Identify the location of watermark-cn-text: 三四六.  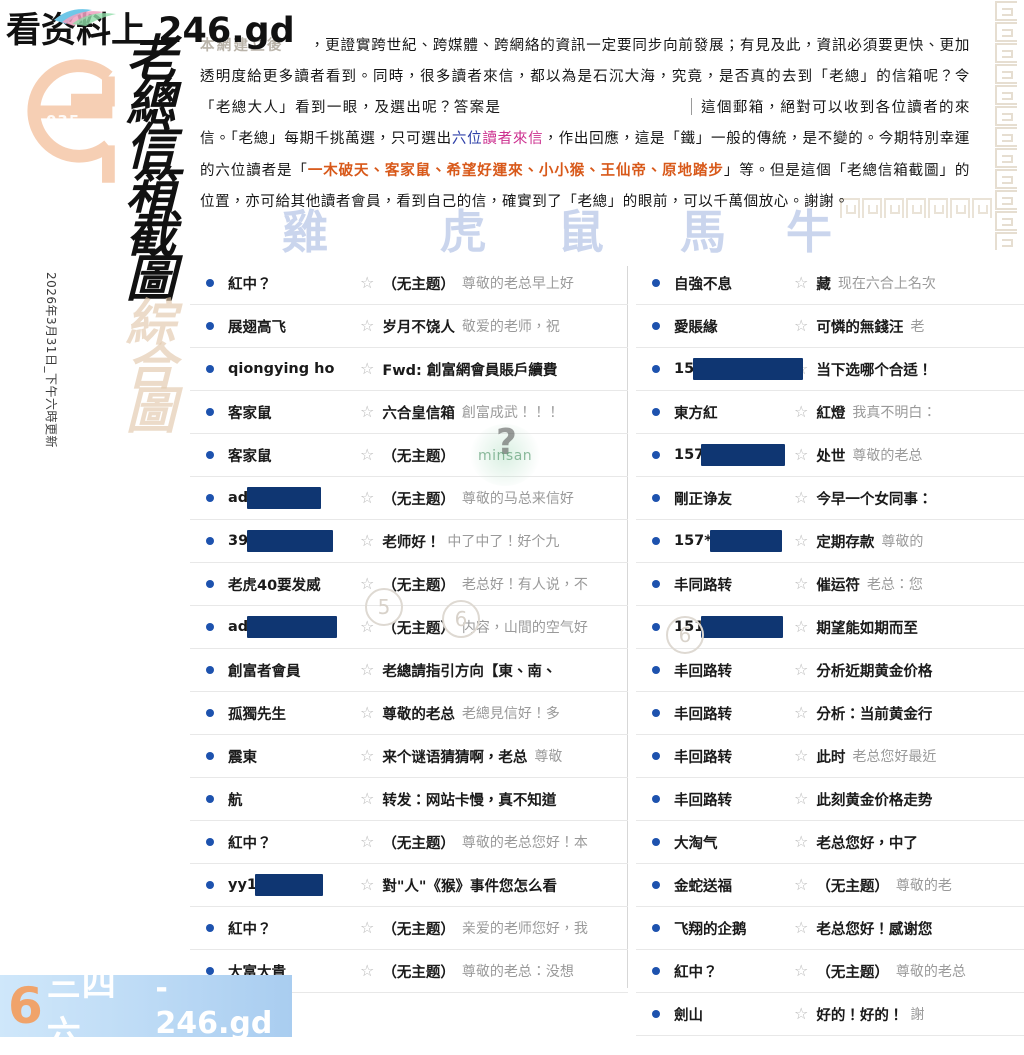
(81, 1009).